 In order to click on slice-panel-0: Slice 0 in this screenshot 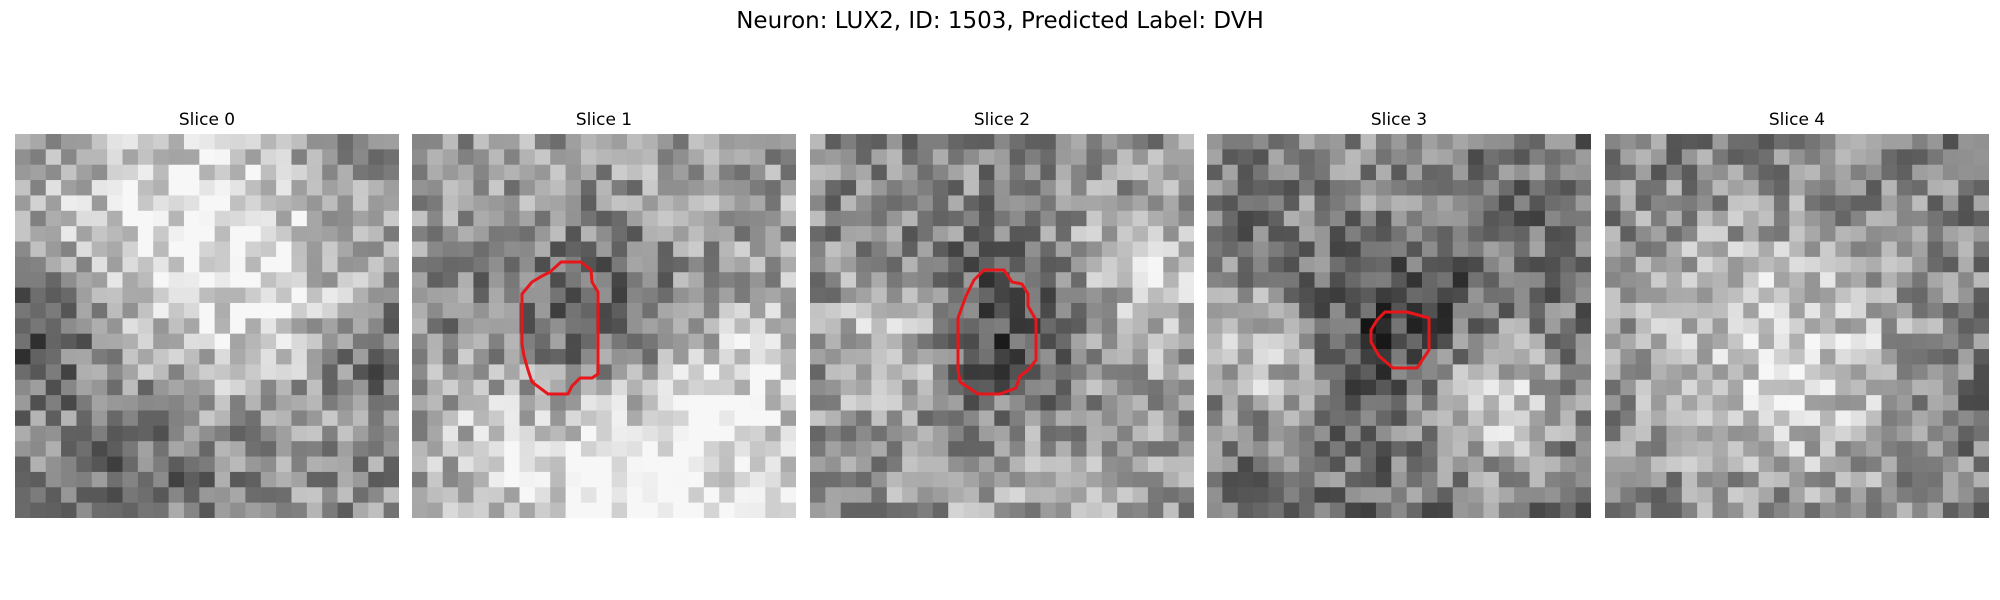, I will do `click(207, 313)`.